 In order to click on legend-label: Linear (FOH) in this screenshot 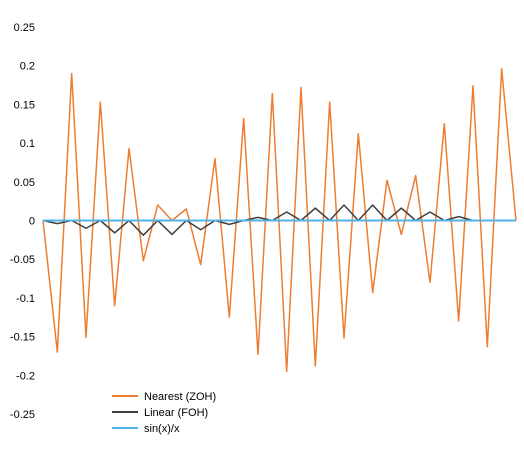, I will do `click(176, 413)`.